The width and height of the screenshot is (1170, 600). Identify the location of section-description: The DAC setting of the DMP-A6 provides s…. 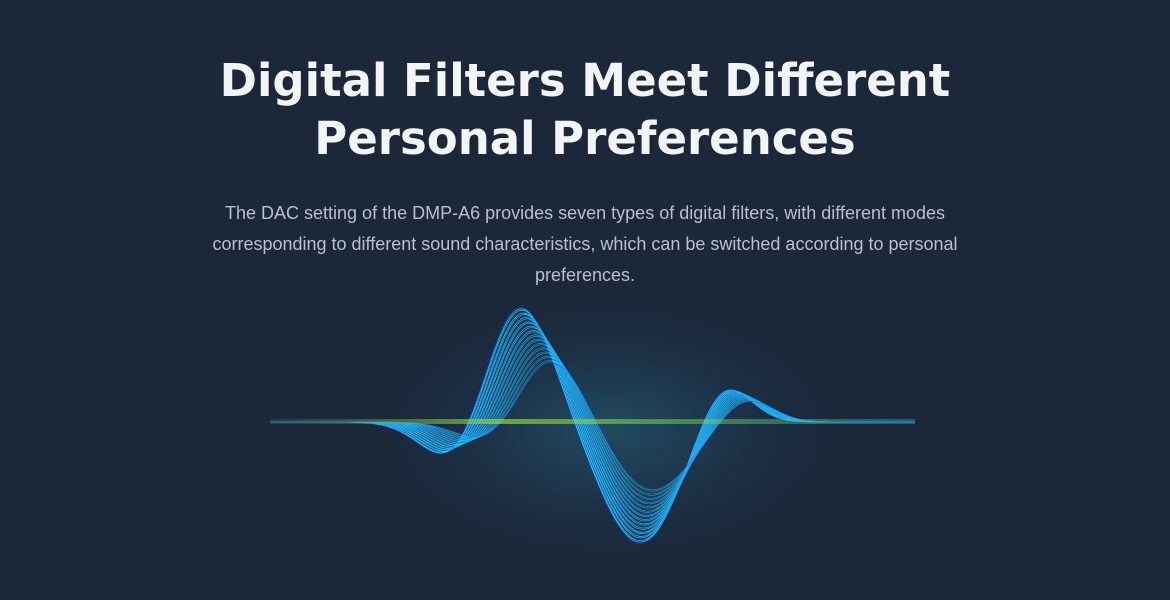
(585, 244).